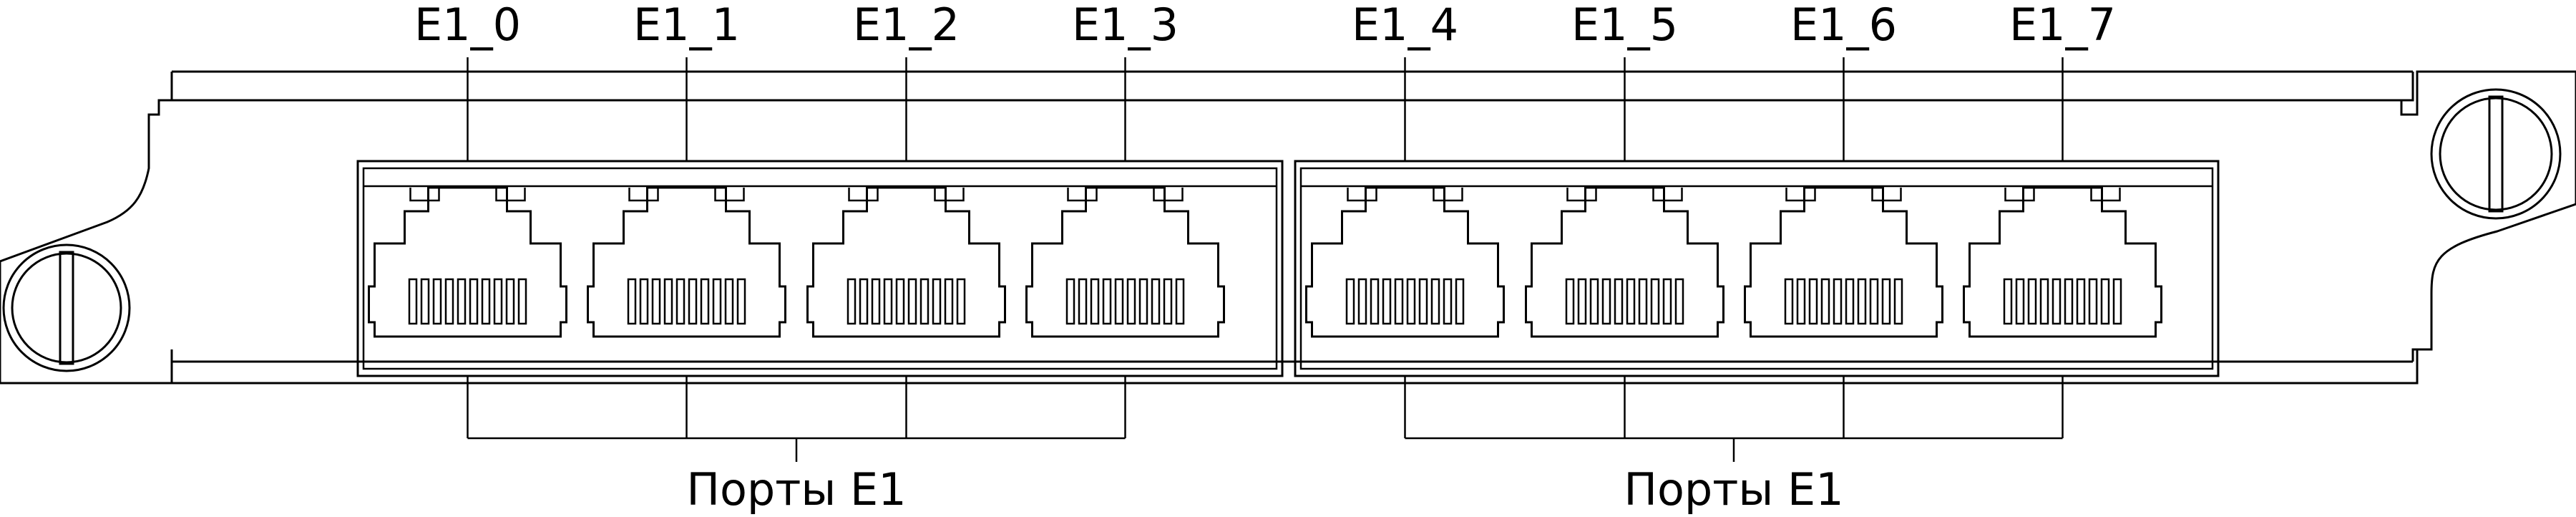  Describe the element at coordinates (1624, 26) in the screenshot. I see `port-label-5: E1_5` at that location.